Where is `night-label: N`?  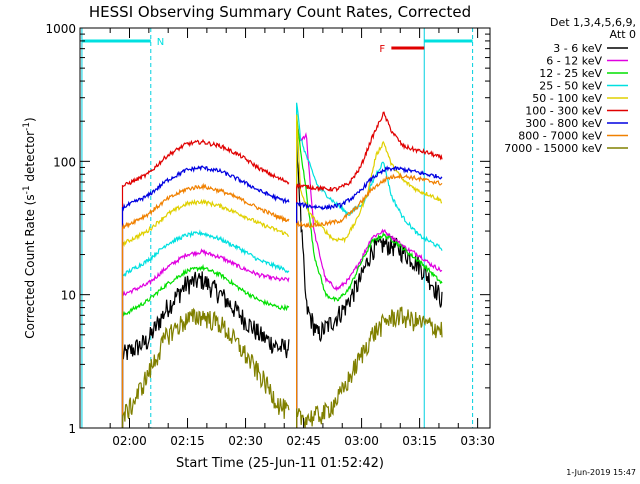
night-label: N is located at coordinates (160, 42).